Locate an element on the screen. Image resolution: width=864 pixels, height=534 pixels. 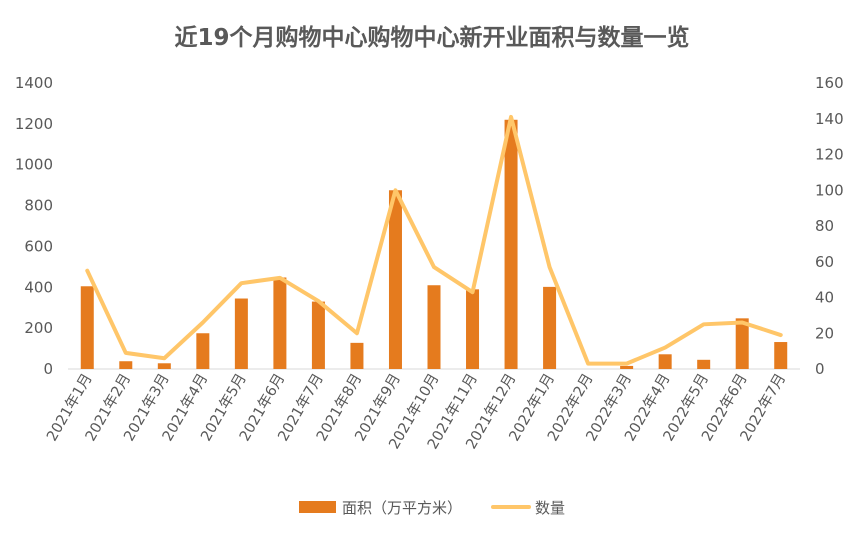
y-left-tick-label: 600 is located at coordinates (38, 246).